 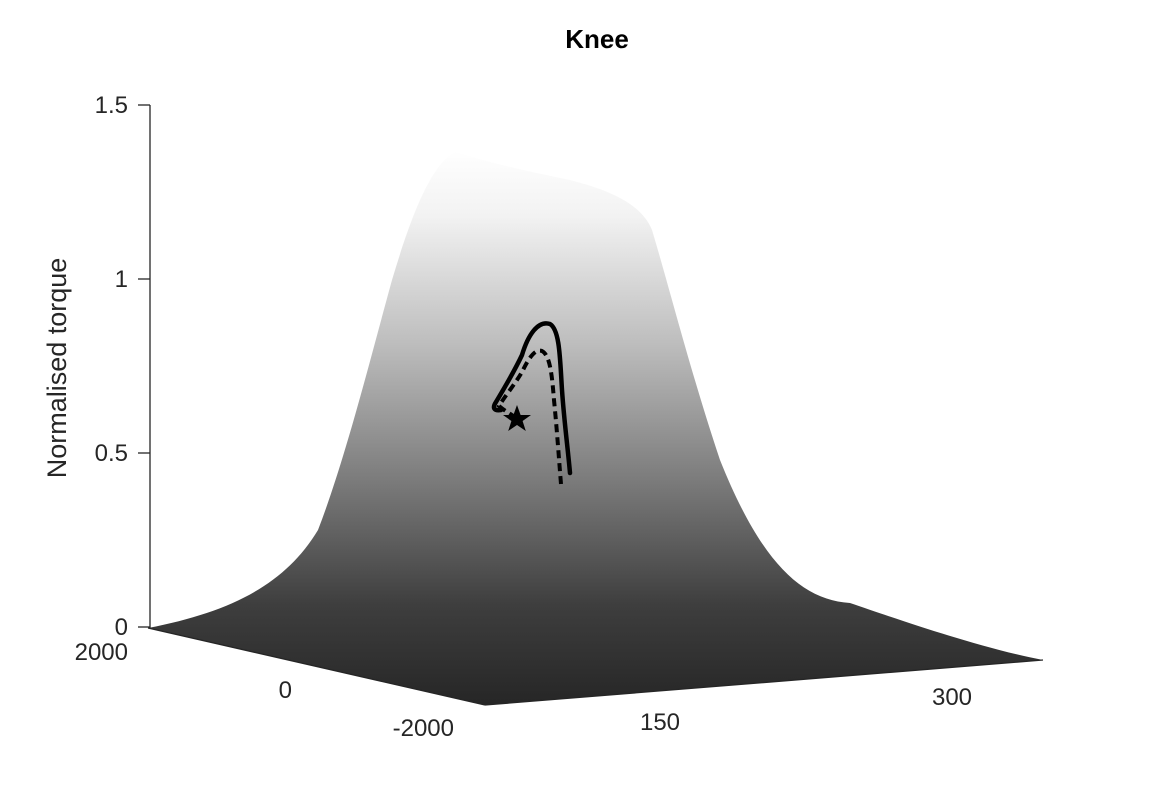 I want to click on chart-title: Knee, so click(x=597, y=39).